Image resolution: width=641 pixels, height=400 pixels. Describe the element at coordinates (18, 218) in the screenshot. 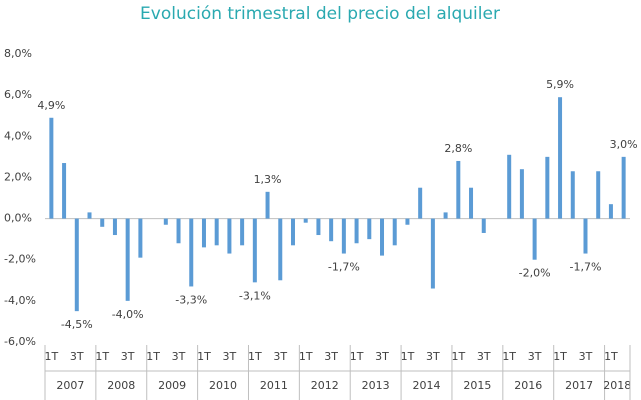

I see `y-tick-label: 0,0%` at that location.